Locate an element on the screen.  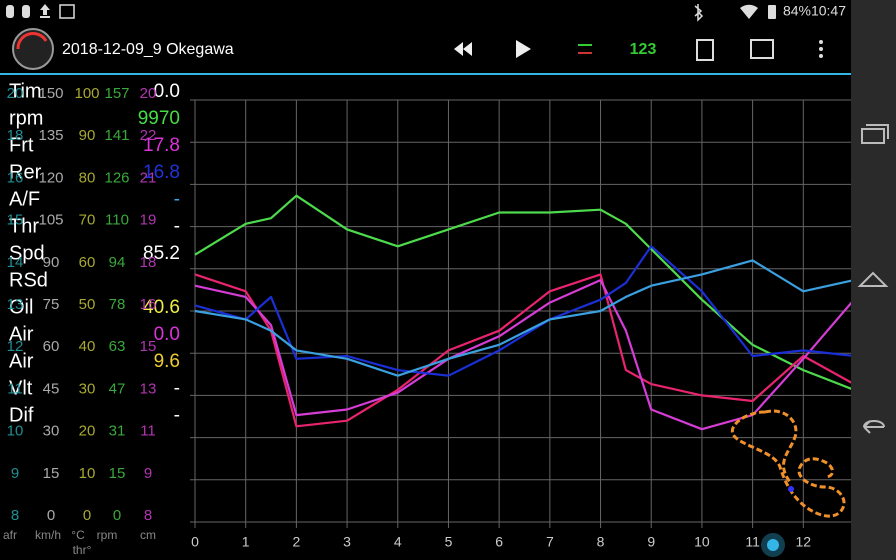
counter-button: 123 is located at coordinates (643, 49).